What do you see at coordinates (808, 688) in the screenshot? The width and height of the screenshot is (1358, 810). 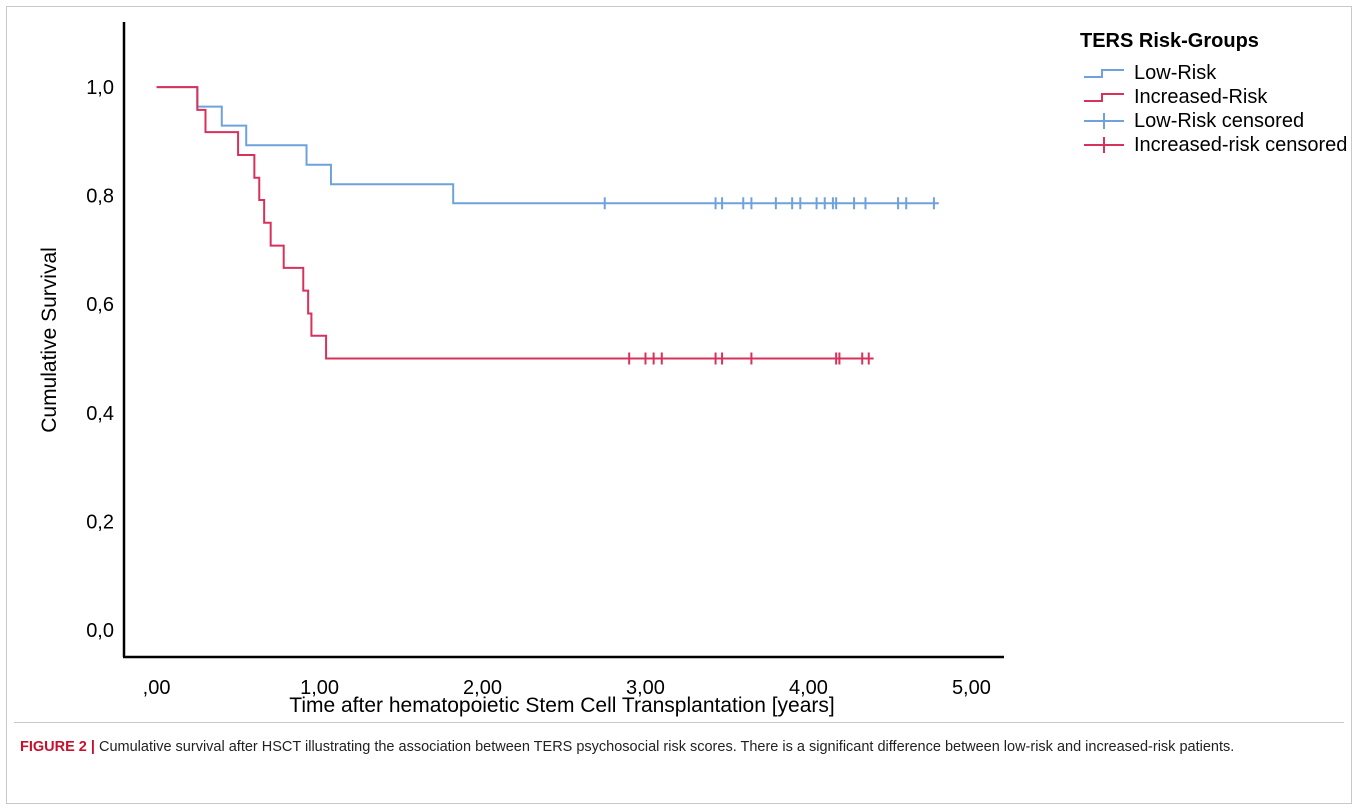 I see `x-tick-label: 4,00` at bounding box center [808, 688].